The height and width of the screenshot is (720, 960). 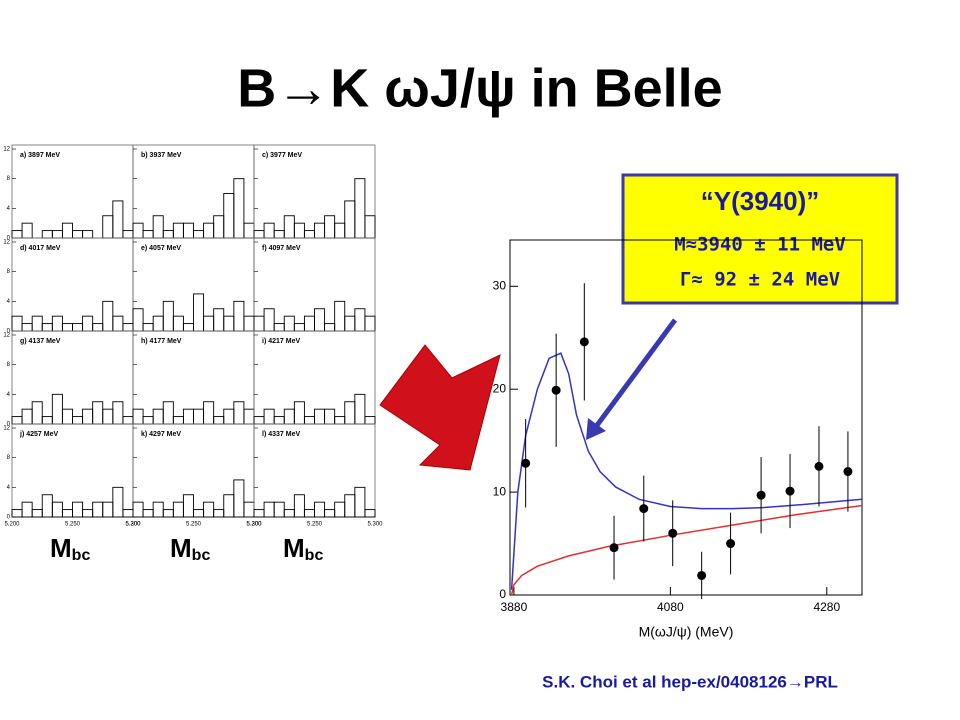 I want to click on panel-x-tick-label: 5.200, so click(x=133, y=525).